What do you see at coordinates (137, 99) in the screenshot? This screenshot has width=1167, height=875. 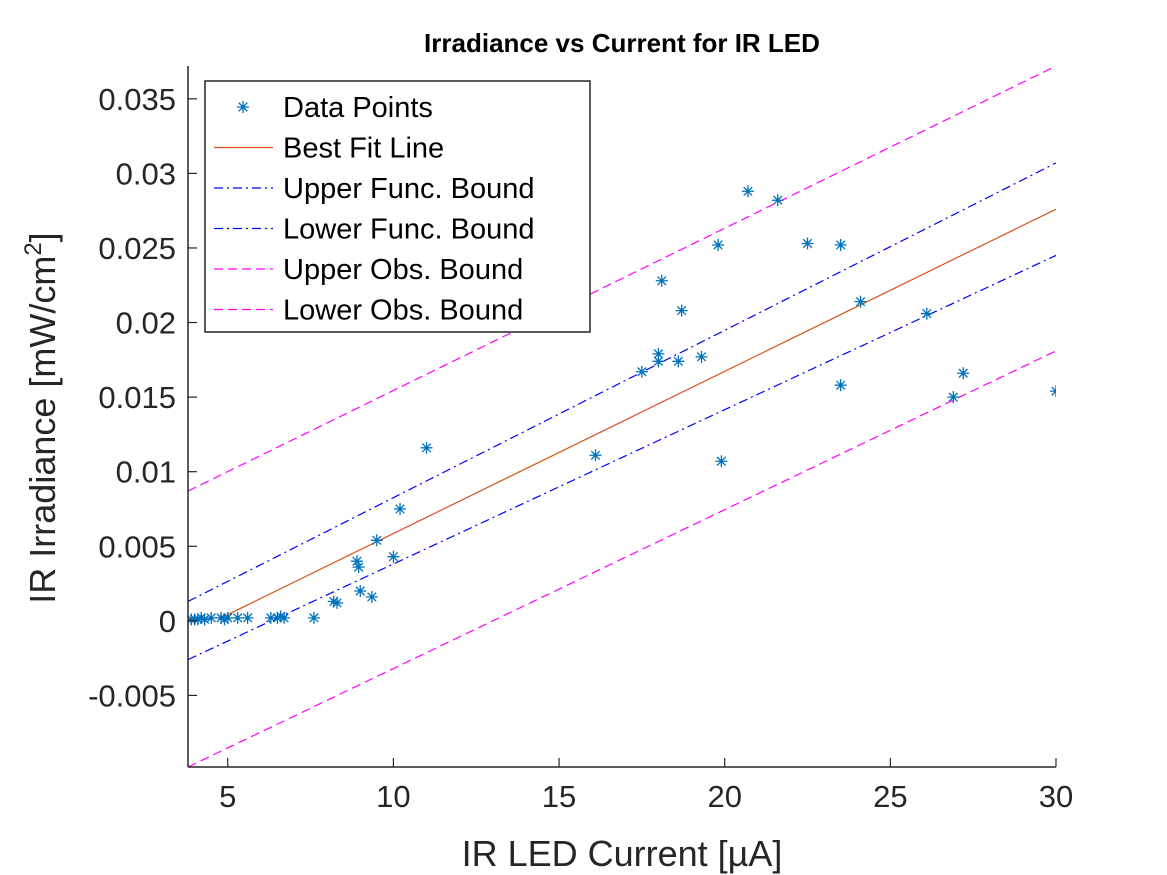 I see `y-tick-label: 0.035` at bounding box center [137, 99].